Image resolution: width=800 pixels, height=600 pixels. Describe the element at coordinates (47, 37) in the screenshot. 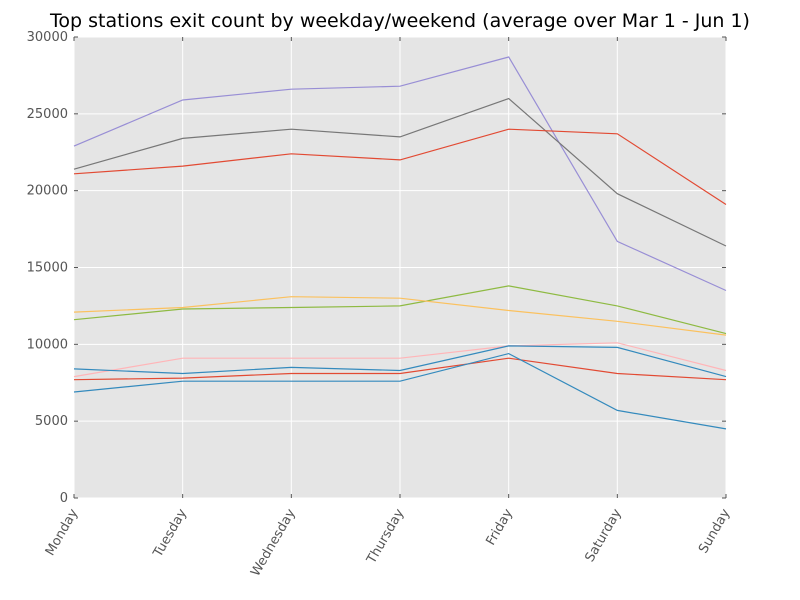

I see `y-tick-label: 30000` at that location.